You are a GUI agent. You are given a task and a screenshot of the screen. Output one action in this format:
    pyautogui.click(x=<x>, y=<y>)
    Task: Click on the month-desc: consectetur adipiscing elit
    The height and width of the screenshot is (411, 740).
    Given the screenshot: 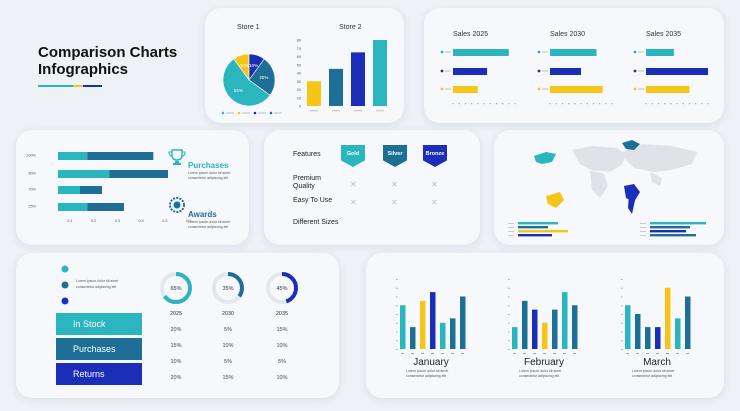 What is the action you would take?
    pyautogui.click(x=652, y=376)
    